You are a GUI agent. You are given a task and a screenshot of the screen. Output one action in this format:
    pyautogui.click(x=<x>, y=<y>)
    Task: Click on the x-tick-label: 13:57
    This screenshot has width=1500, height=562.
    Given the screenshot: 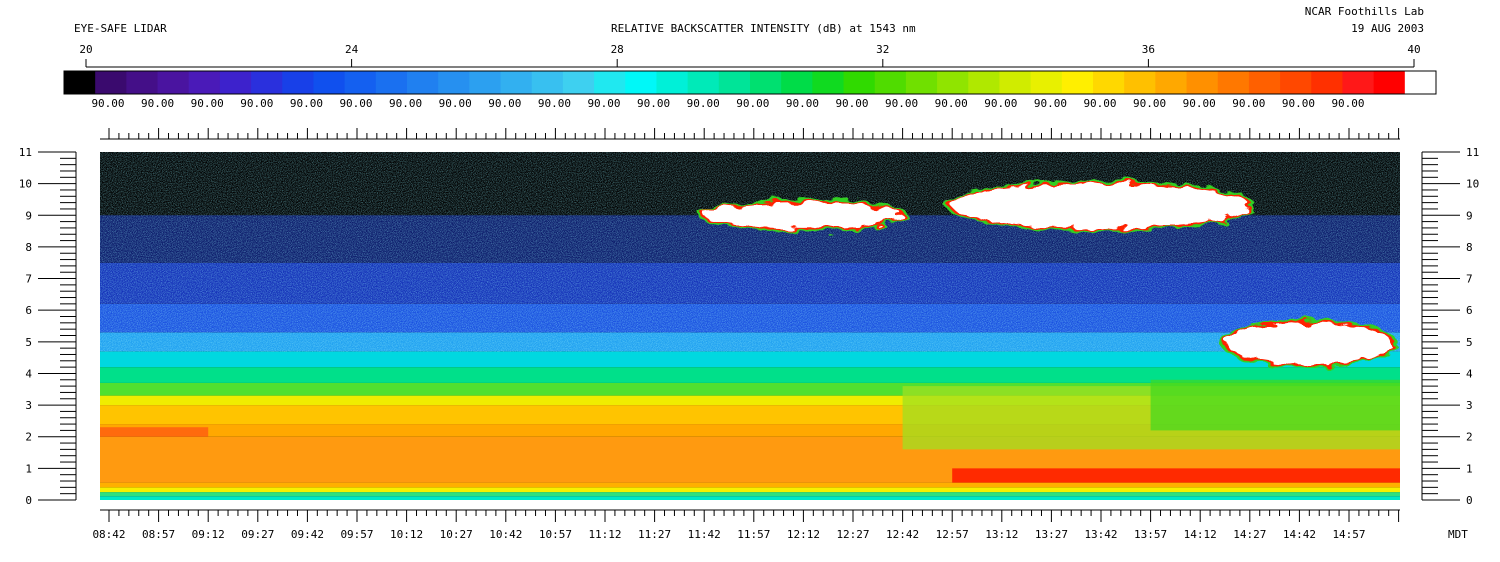 What is the action you would take?
    pyautogui.click(x=1150, y=534)
    